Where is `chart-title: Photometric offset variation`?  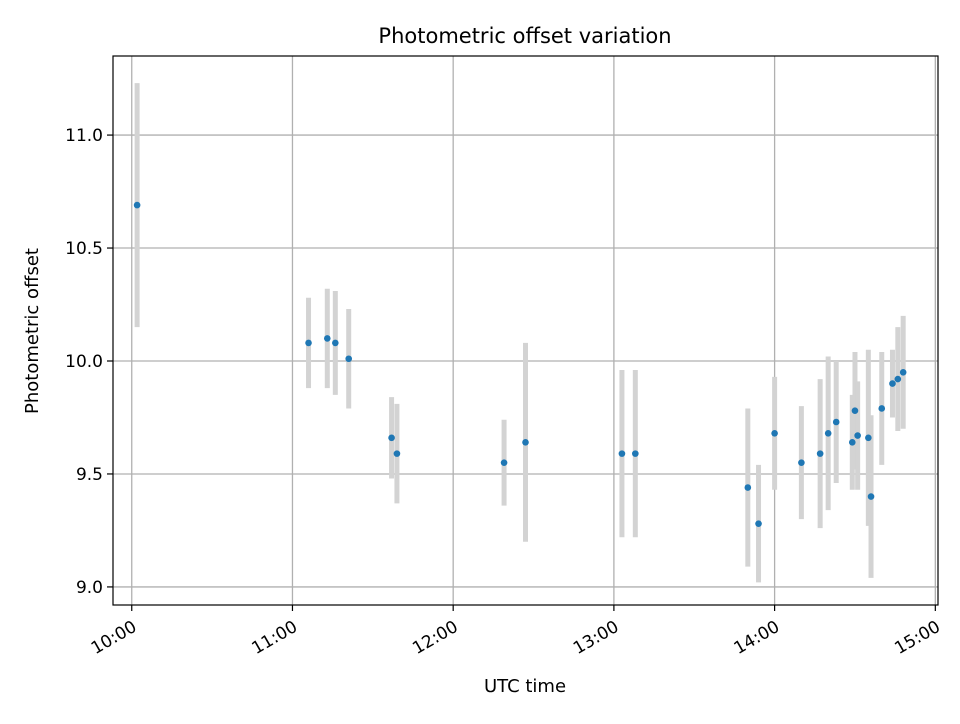
chart-title: Photometric offset variation is located at coordinates (524, 36).